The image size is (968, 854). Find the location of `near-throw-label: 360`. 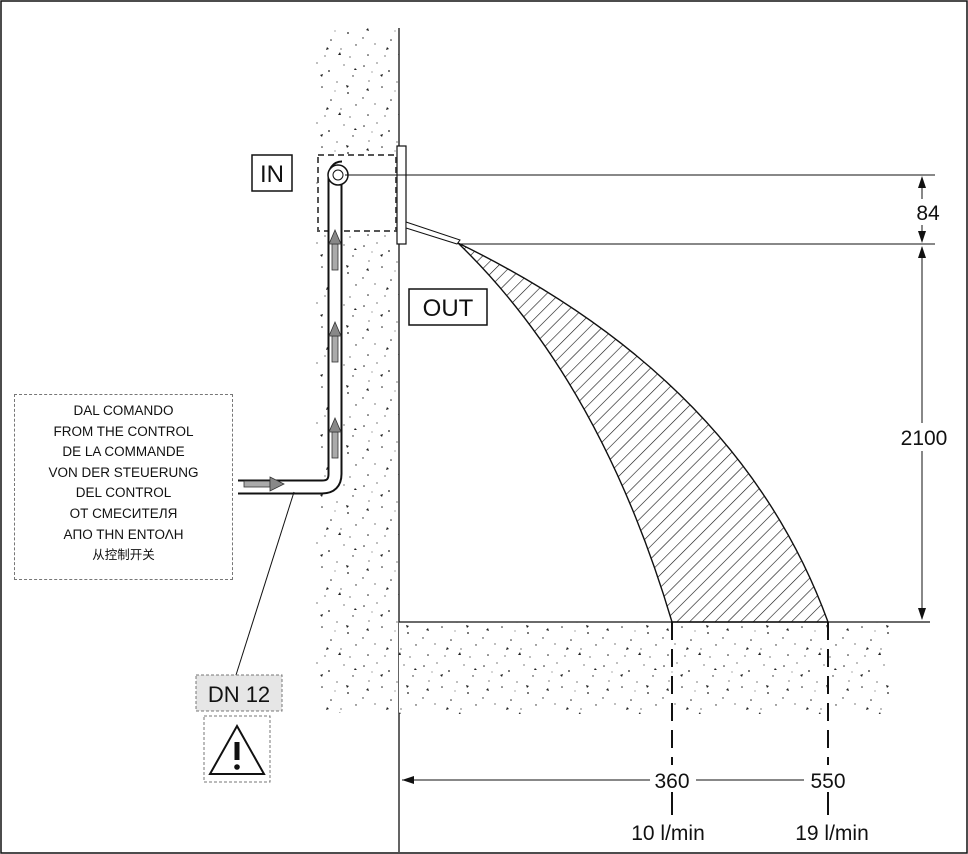

near-throw-label: 360 is located at coordinates (671, 781).